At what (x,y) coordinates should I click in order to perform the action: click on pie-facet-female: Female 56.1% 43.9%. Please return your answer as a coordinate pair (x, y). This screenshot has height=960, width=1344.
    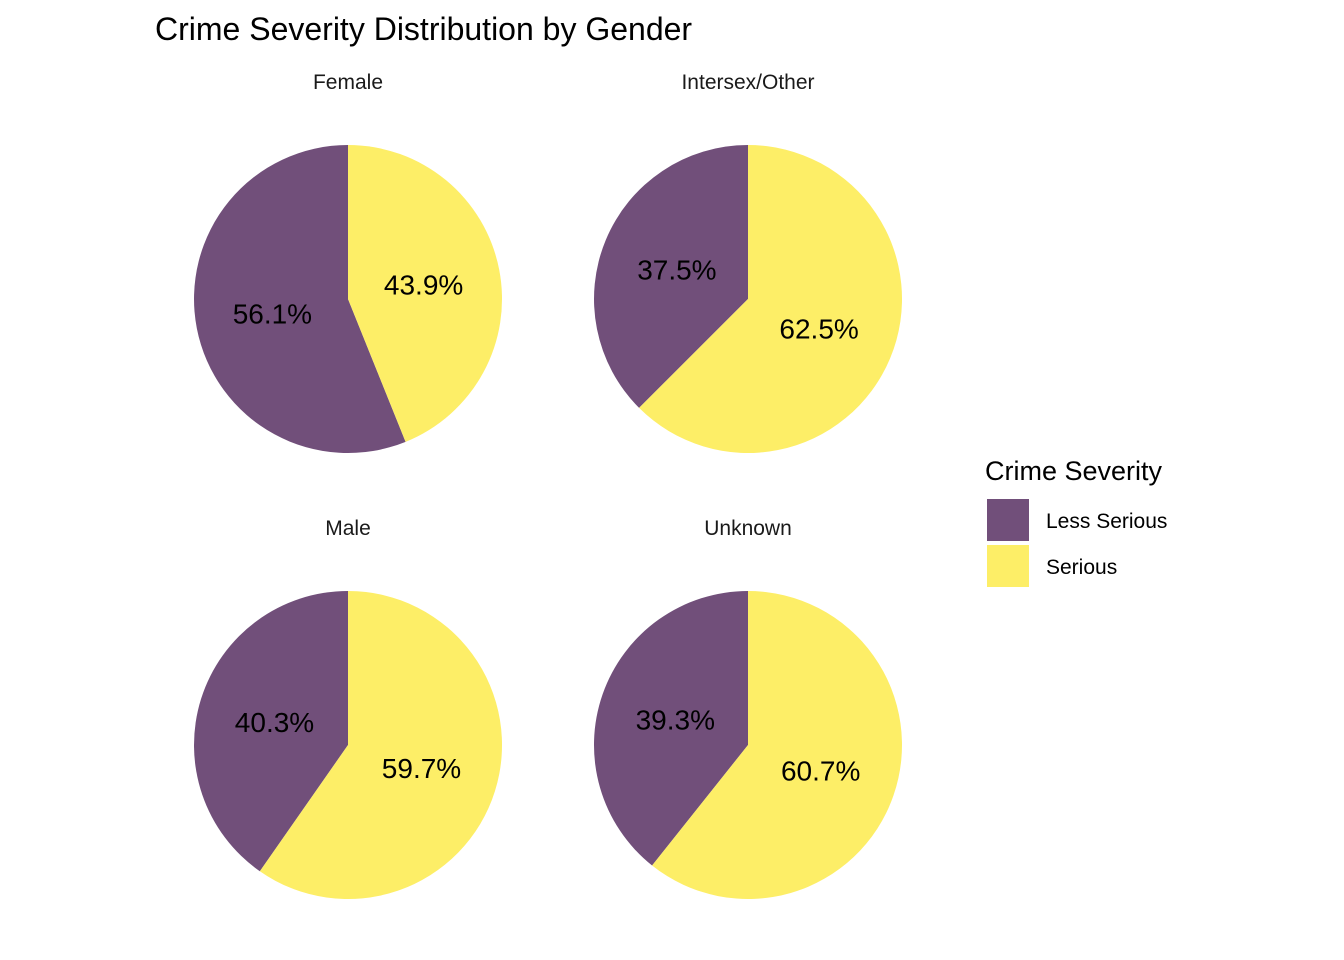
    Looking at the image, I should click on (348, 262).